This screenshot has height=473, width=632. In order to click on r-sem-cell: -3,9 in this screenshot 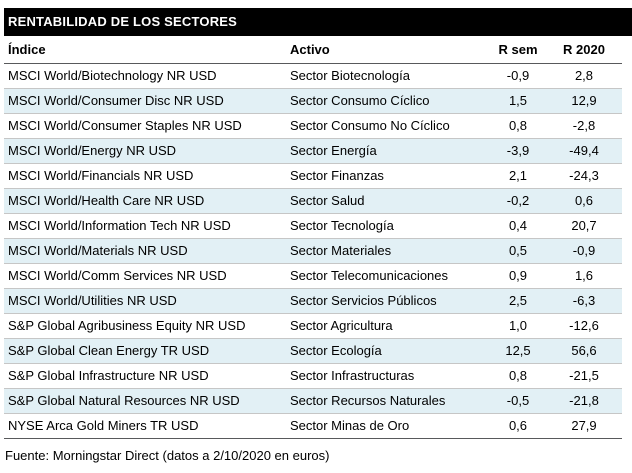, I will do `click(518, 150)`.